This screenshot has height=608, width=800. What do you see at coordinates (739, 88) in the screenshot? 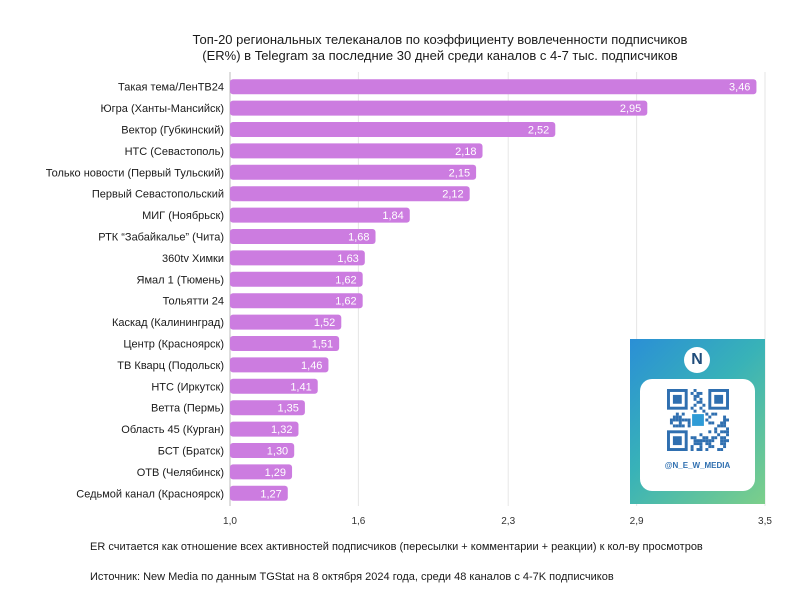
I see `data-label: 3,46` at bounding box center [739, 88].